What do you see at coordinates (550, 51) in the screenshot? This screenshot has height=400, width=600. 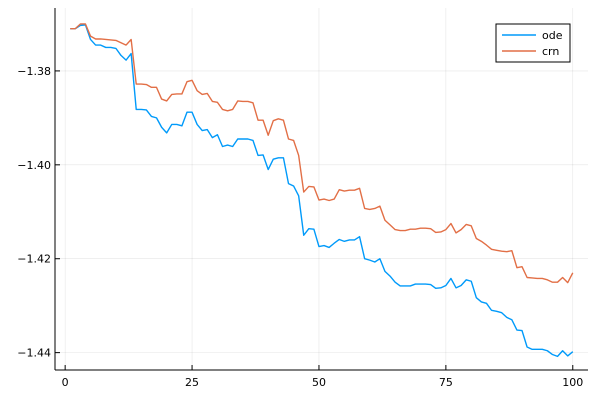 I see `legend-label-crn: crn` at bounding box center [550, 51].